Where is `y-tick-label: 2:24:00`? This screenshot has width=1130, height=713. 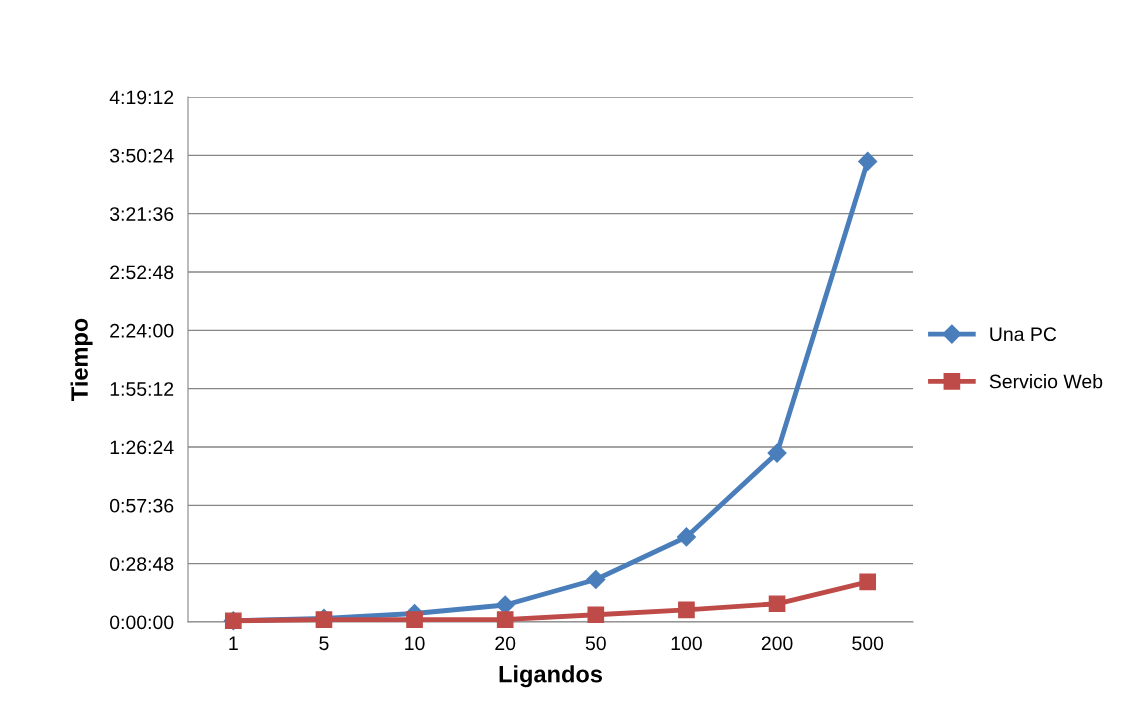 y-tick-label: 2:24:00 is located at coordinates (142, 330).